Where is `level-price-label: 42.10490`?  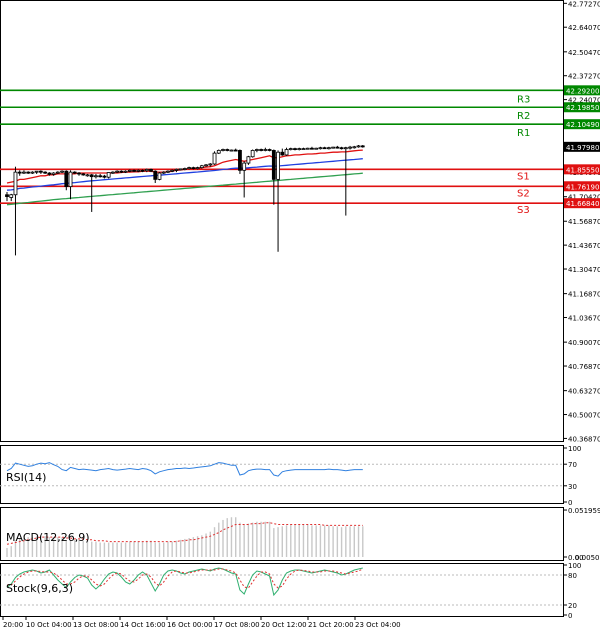 level-price-label: 42.10490 is located at coordinates (582, 125).